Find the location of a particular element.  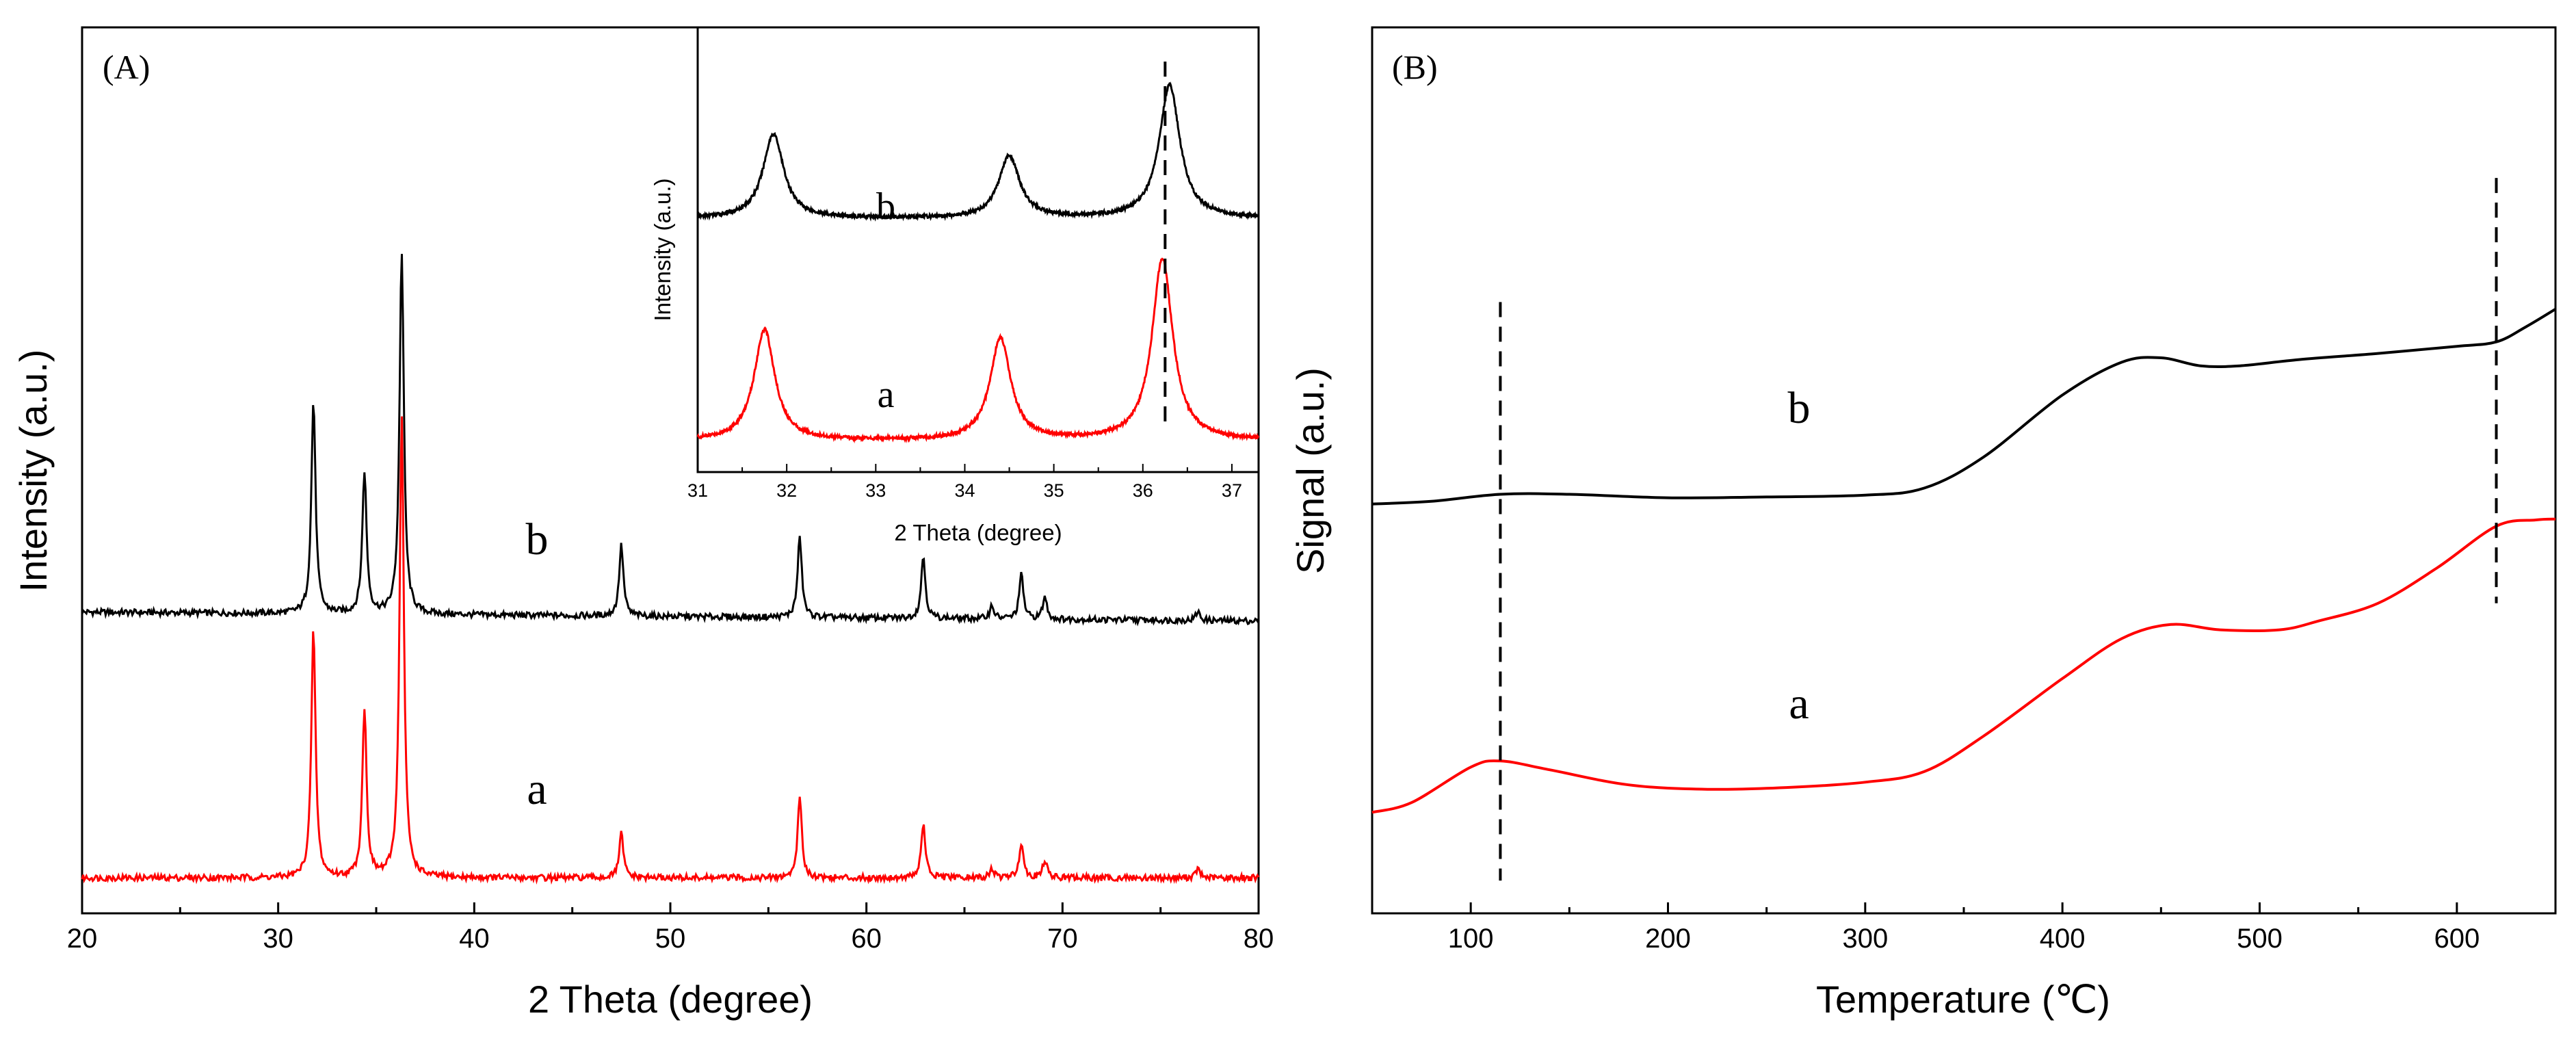

panel-a-tick-label: 80 is located at coordinates (1259, 939).